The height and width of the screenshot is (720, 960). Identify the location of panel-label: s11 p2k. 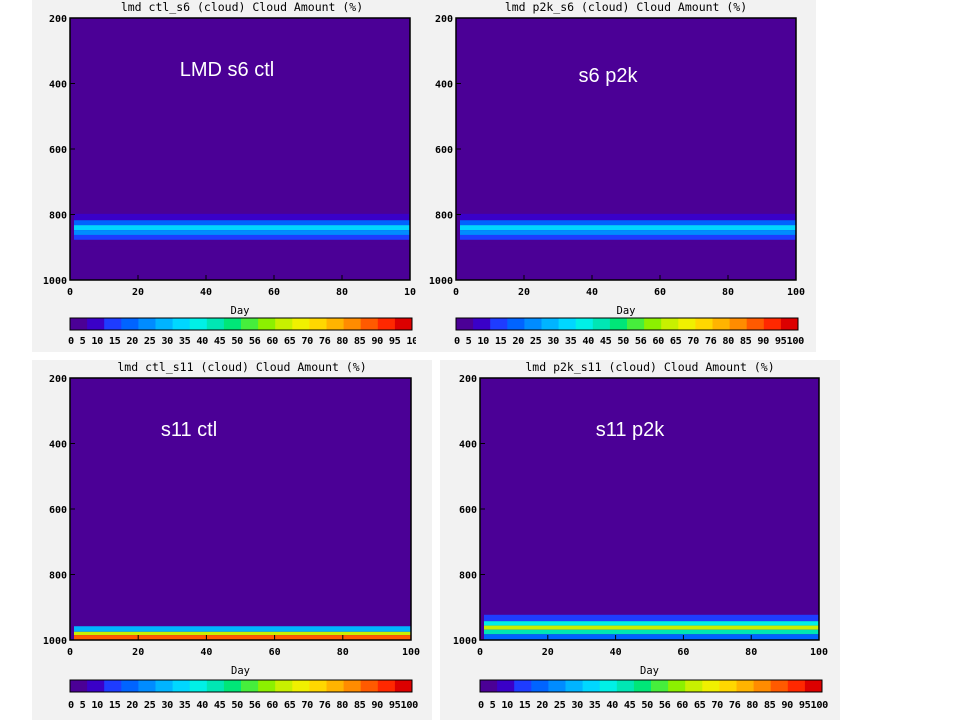
(631, 430).